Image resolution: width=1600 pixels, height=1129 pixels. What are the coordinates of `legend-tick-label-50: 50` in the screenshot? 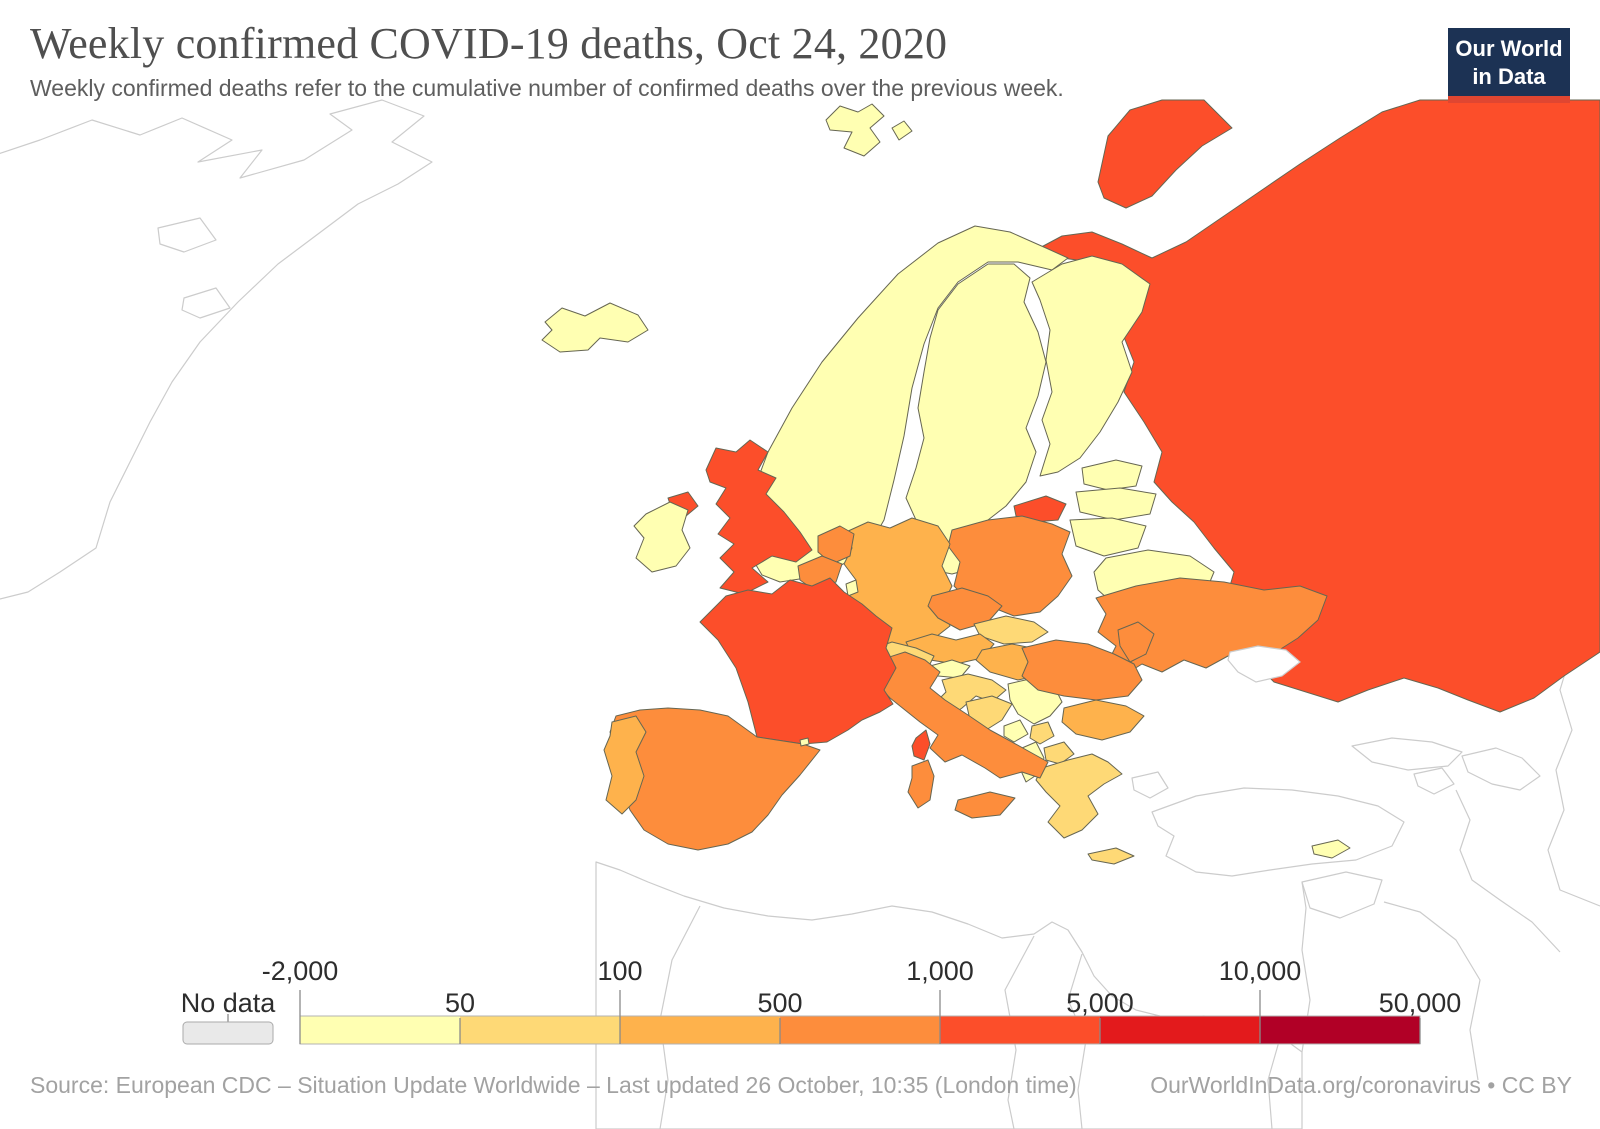 It's located at (460, 1003).